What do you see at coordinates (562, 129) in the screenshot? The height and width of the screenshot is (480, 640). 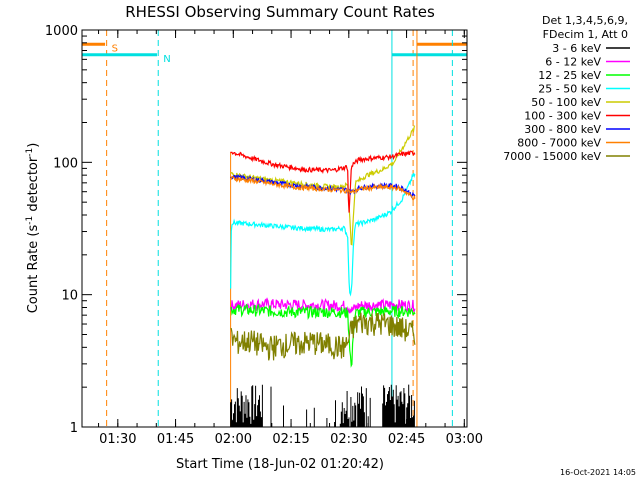 I see `legend-label-6: 300 - 800 keV` at bounding box center [562, 129].